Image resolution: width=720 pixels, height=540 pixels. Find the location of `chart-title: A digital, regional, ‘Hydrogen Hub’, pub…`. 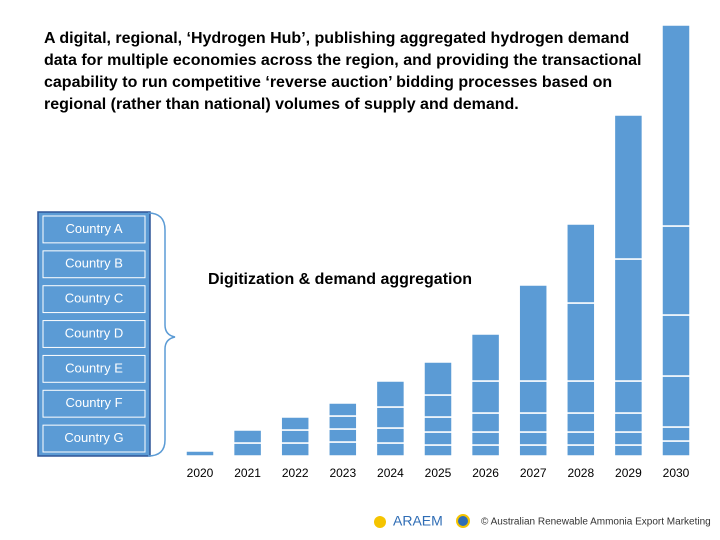

chart-title: A digital, regional, ‘Hydrogen Hub’, pub… is located at coordinates (343, 71).